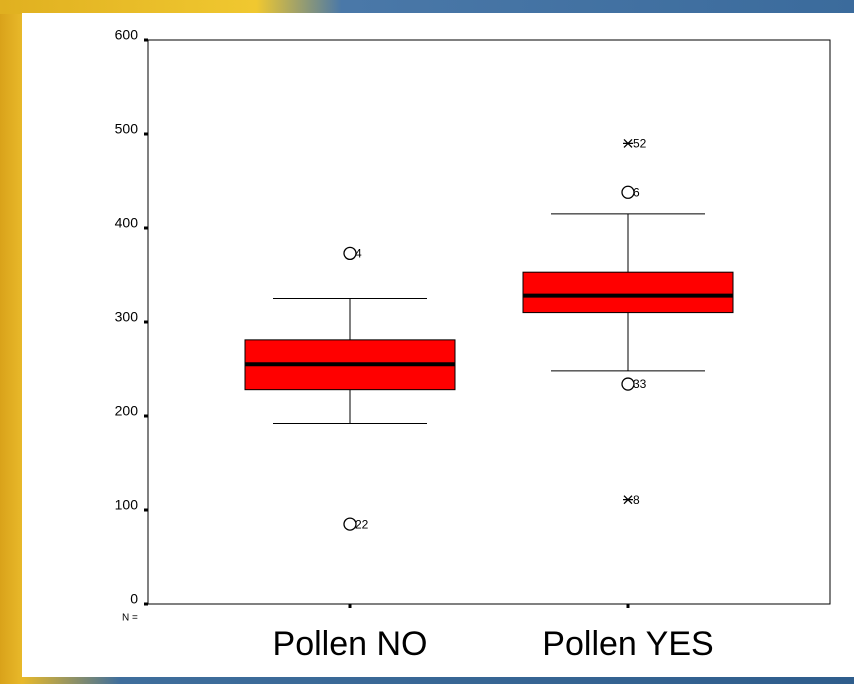 This screenshot has height=684, width=854. Describe the element at coordinates (427, 7) in the screenshot. I see `background` at that location.